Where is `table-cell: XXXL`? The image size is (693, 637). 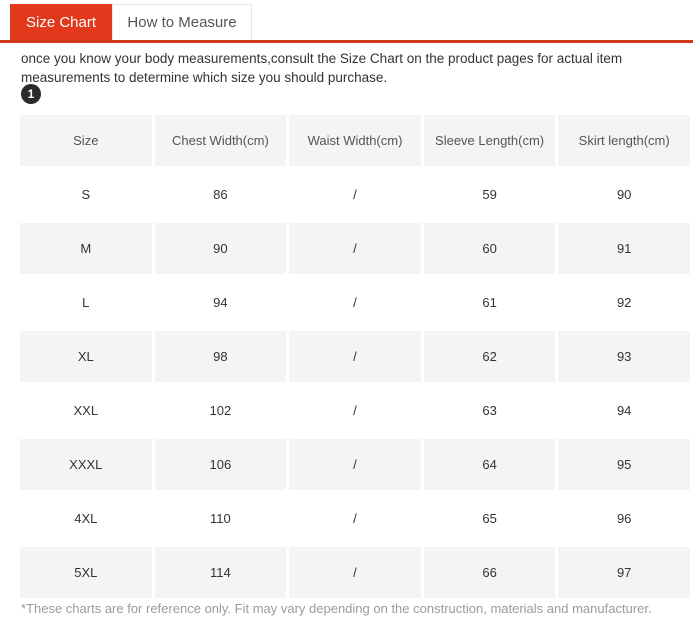 table-cell: XXXL is located at coordinates (86, 464).